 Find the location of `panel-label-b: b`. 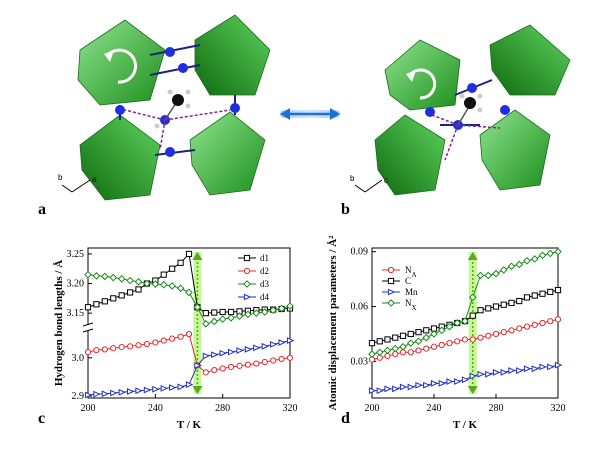

panel-label-b: b is located at coordinates (345, 209).